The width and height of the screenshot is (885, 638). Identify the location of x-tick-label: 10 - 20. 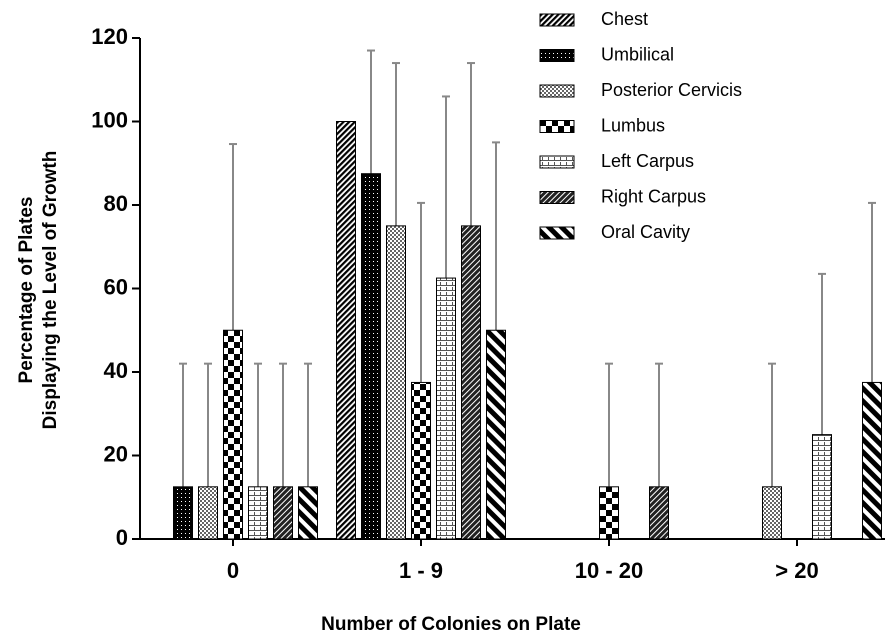
(609, 570).